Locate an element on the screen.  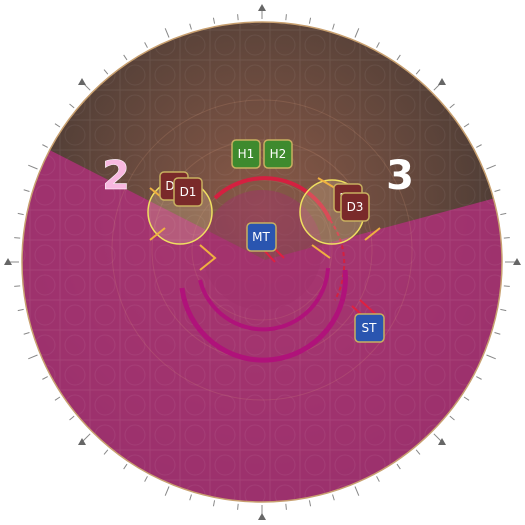
svg-text: MT is located at coordinates (261, 237).